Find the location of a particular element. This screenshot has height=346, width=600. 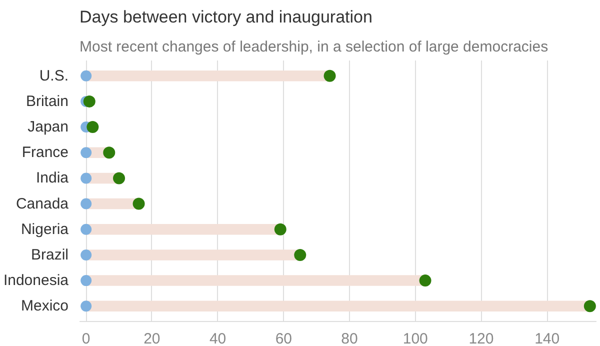

y-tick-label: India is located at coordinates (53, 178).